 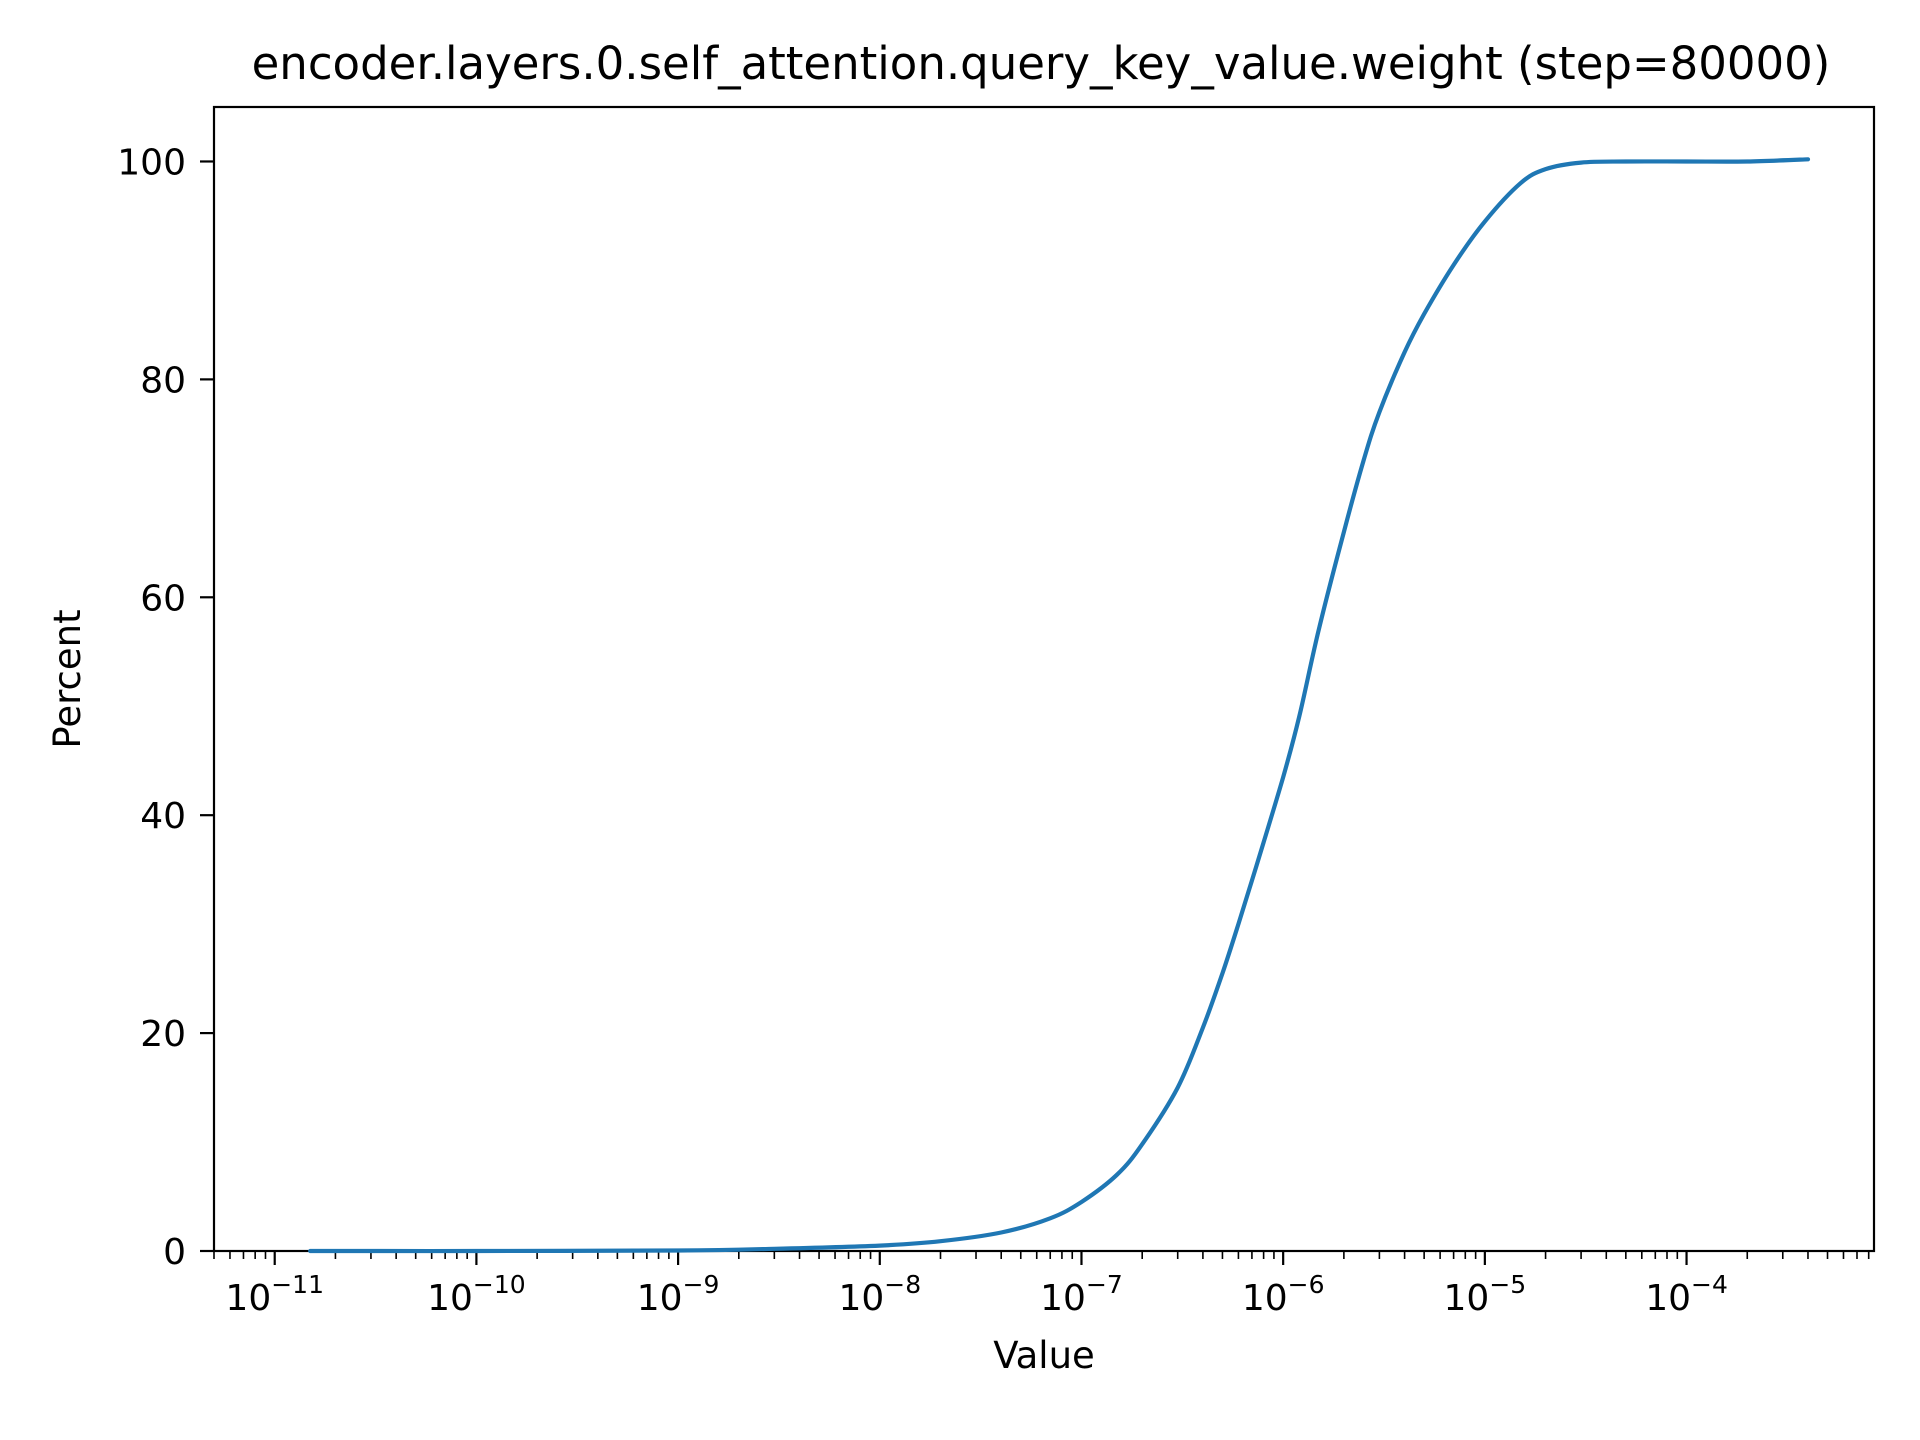 What do you see at coordinates (163, 598) in the screenshot?
I see `y-tick-label: 60` at bounding box center [163, 598].